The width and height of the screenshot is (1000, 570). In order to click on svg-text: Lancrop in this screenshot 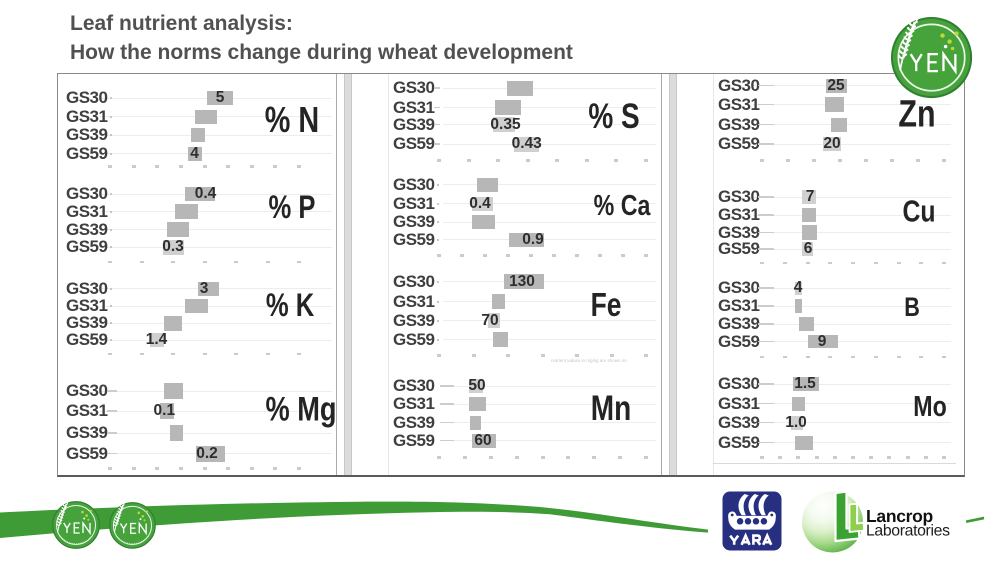, I will do `click(899, 516)`.